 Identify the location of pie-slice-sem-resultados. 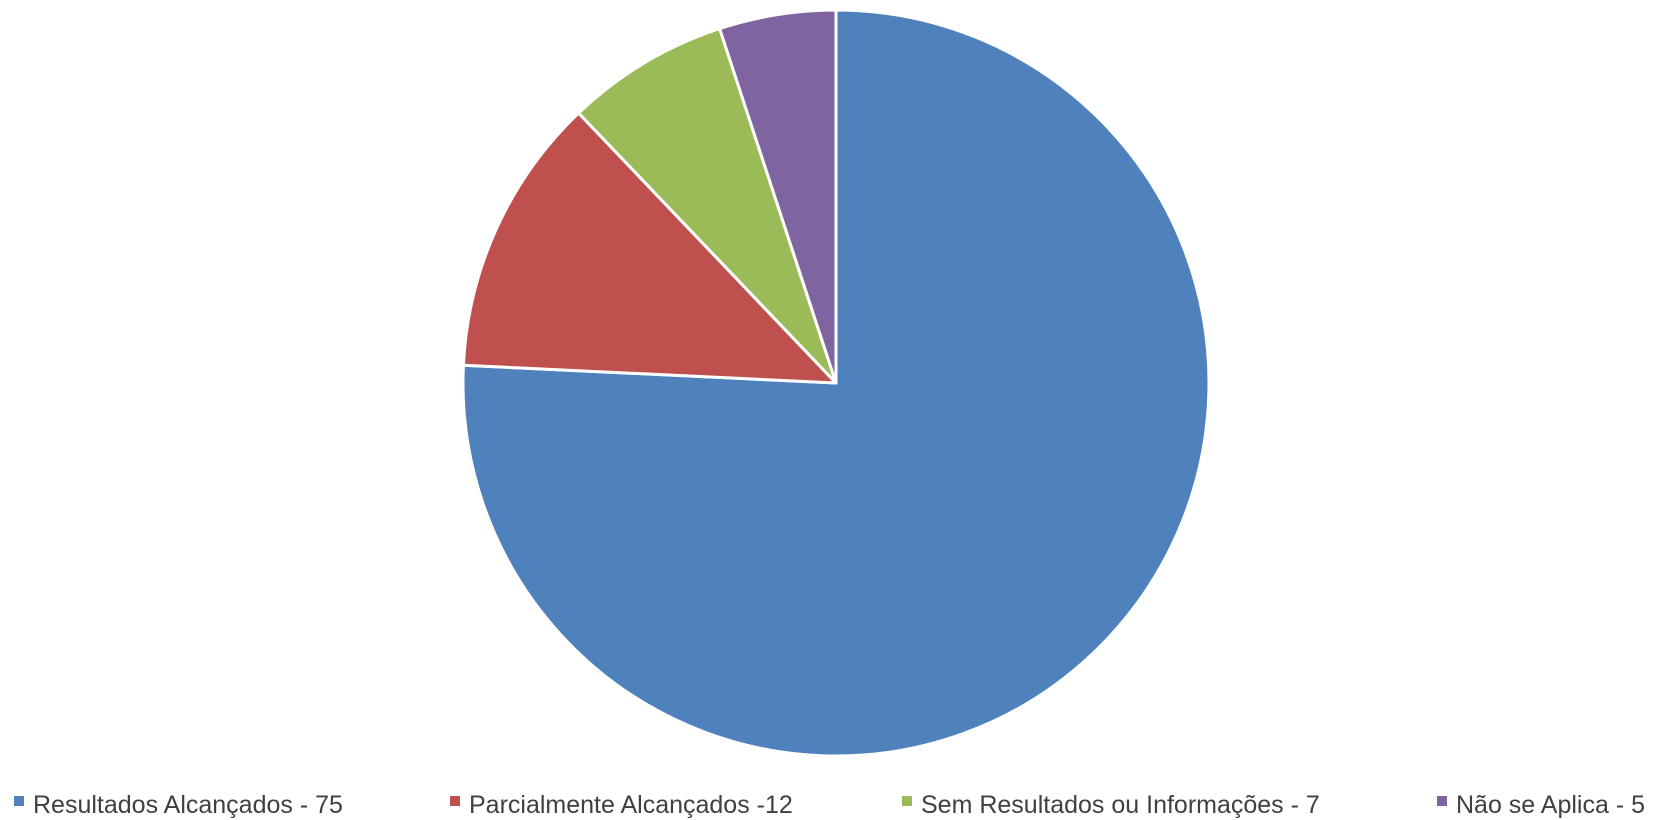
(707, 206).